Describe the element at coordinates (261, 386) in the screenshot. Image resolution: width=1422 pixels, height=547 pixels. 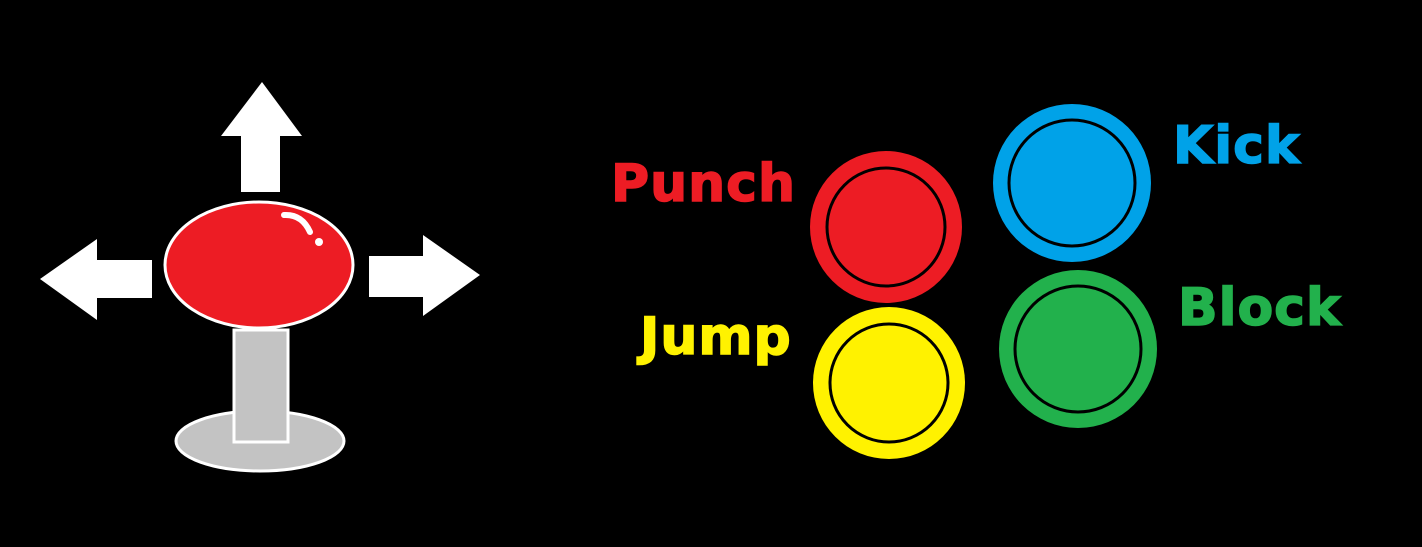
I see `joystick-shaft` at that location.